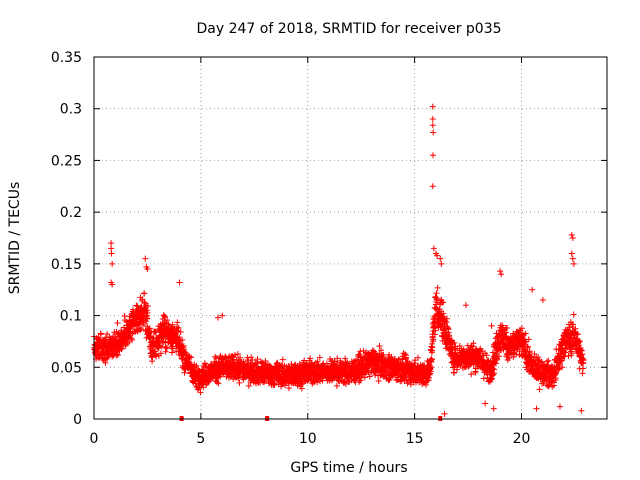 This screenshot has height=480, width=640. I want to click on y-tick-label: 0.3, so click(71, 110).